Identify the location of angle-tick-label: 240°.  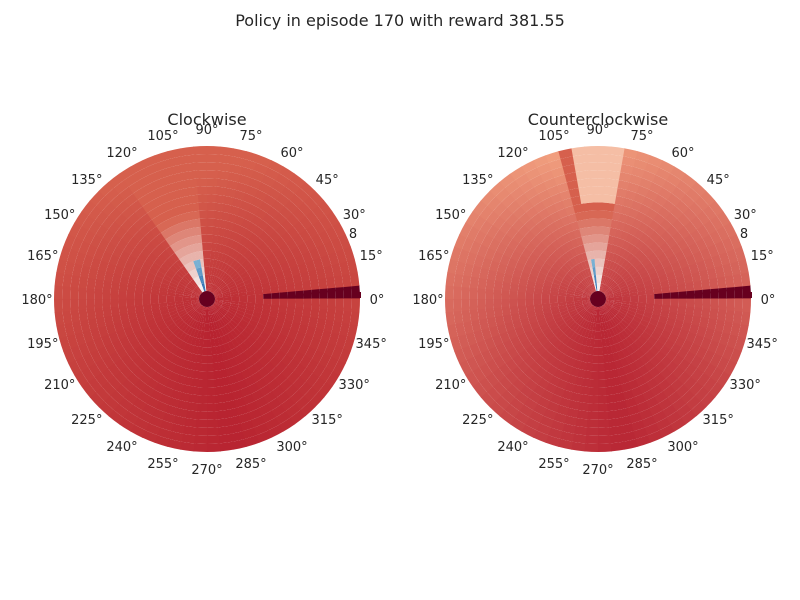
(121, 447).